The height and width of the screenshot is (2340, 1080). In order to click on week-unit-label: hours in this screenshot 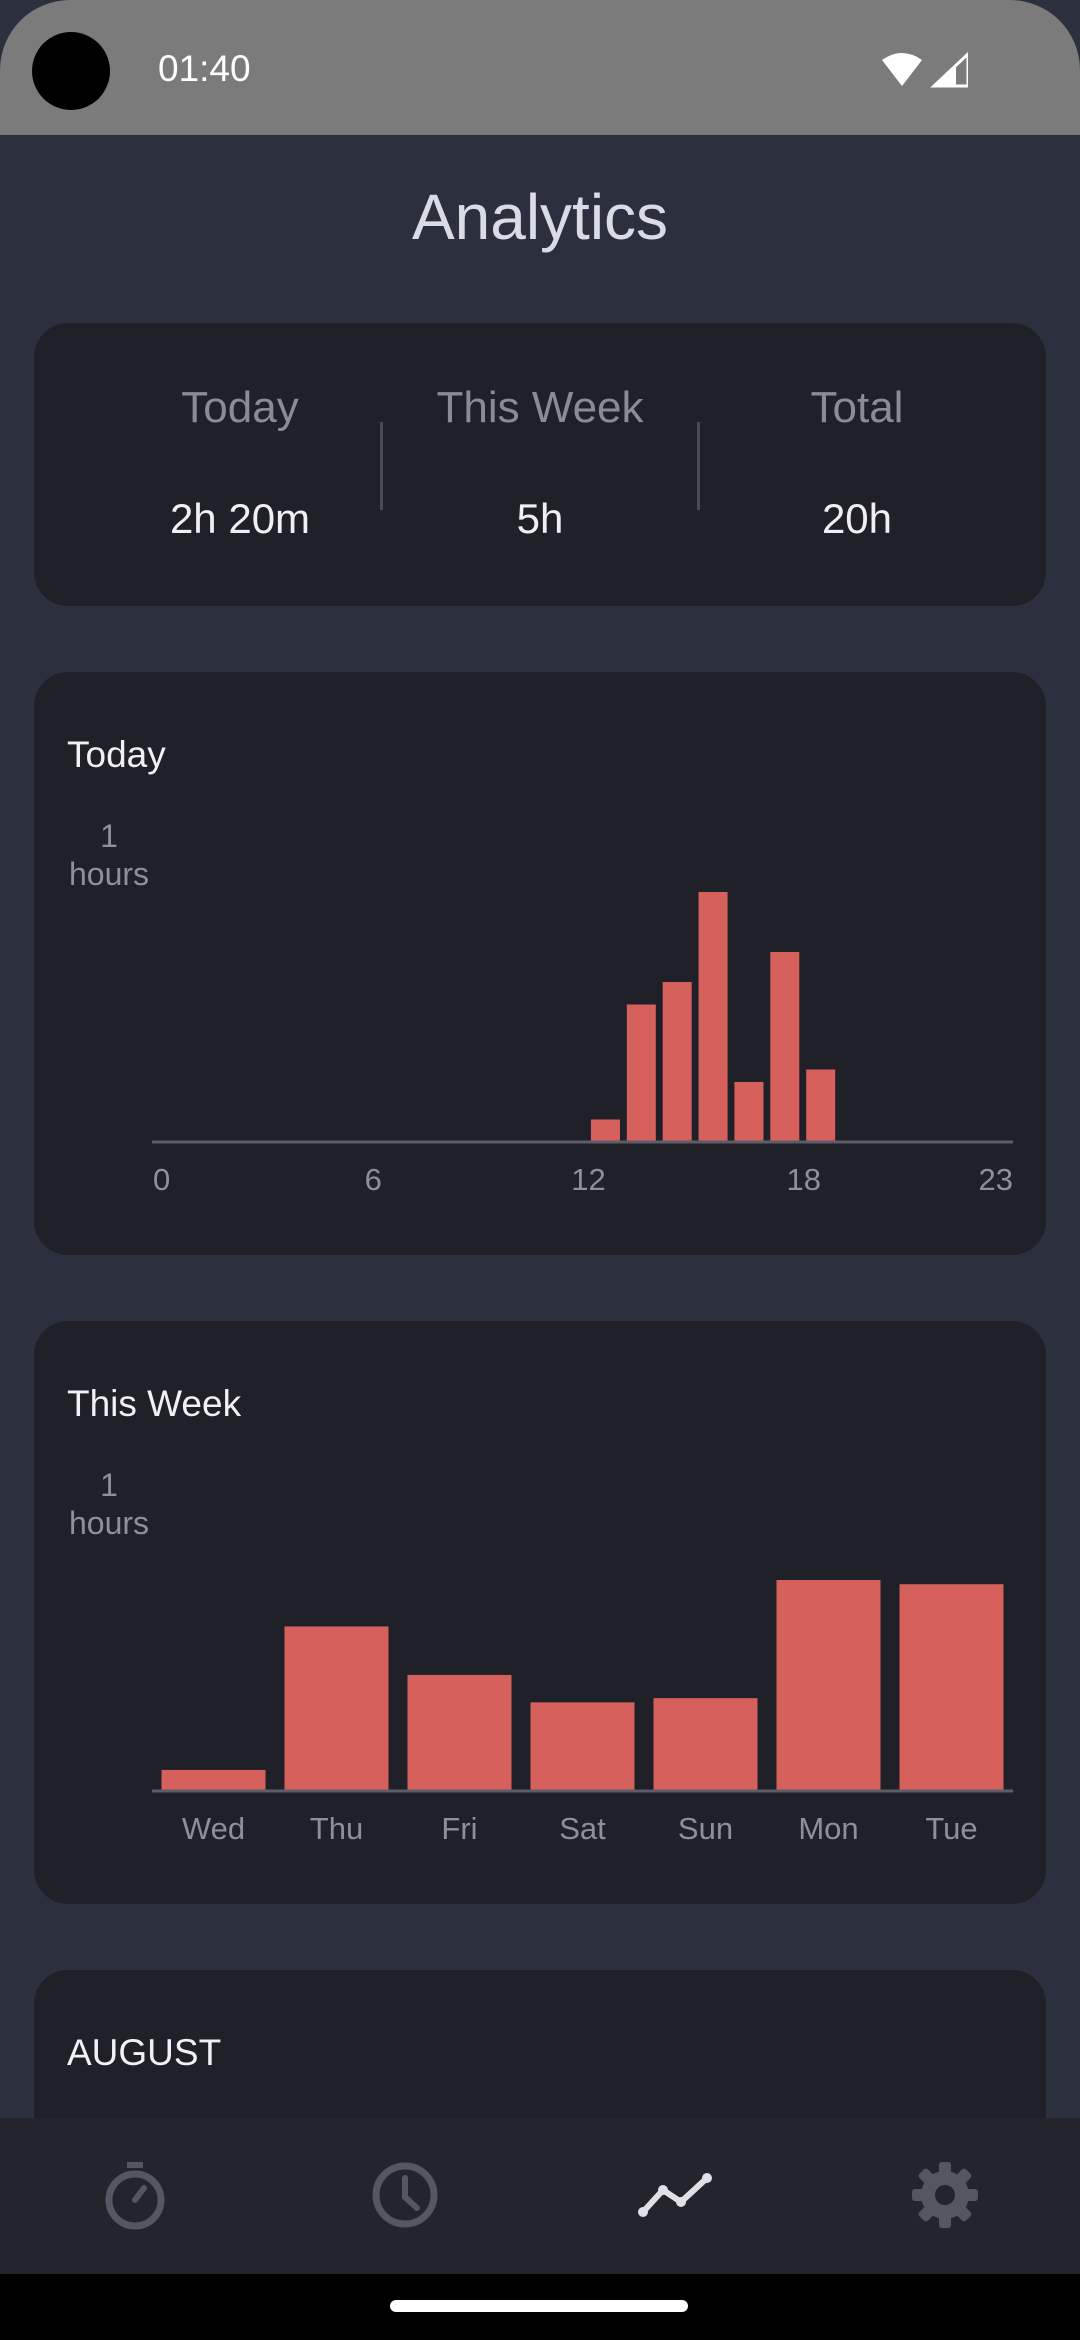, I will do `click(109, 1523)`.